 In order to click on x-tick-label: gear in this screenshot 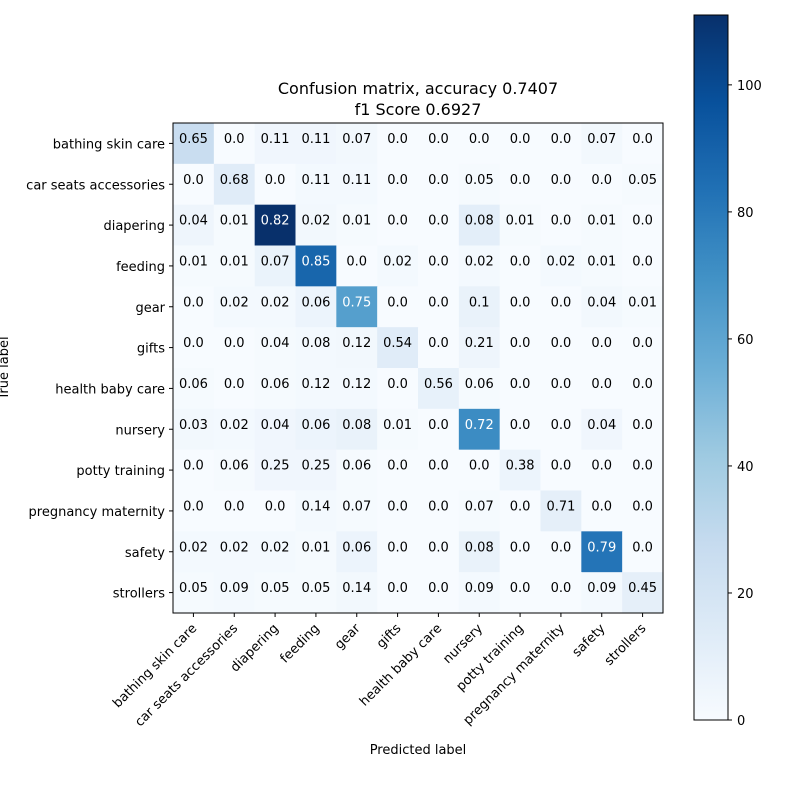, I will do `click(348, 637)`.